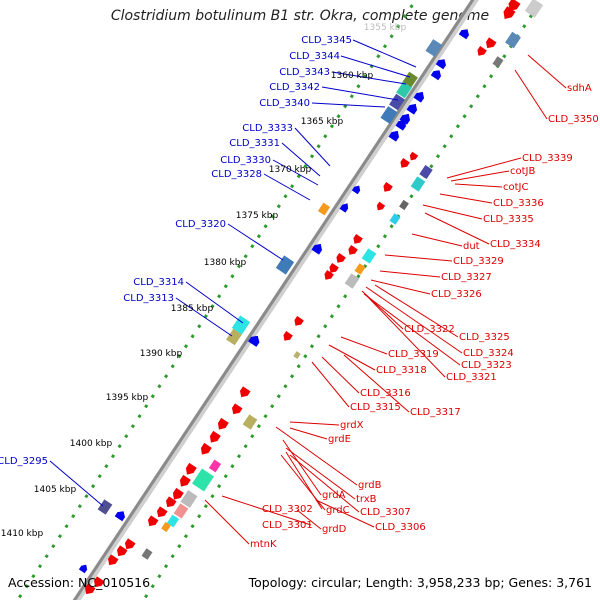 The image size is (600, 600). I want to click on kbp-tick-label: 1390 kbp, so click(161, 354).